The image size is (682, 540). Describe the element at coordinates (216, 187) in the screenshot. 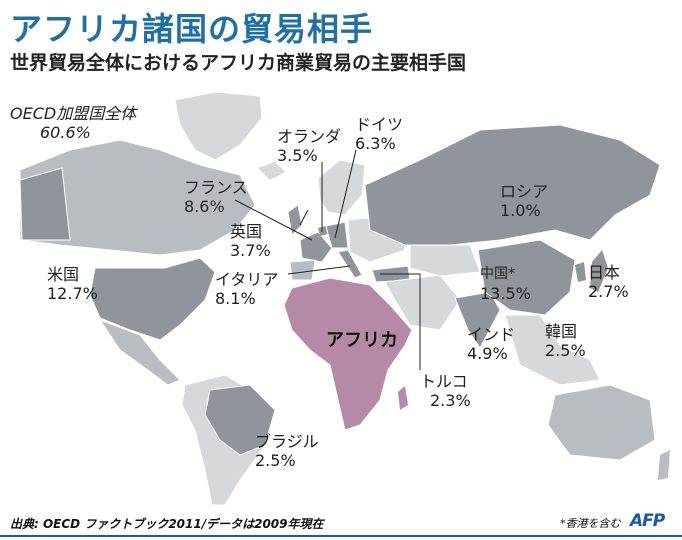

I see `label-france-name: フランス` at that location.